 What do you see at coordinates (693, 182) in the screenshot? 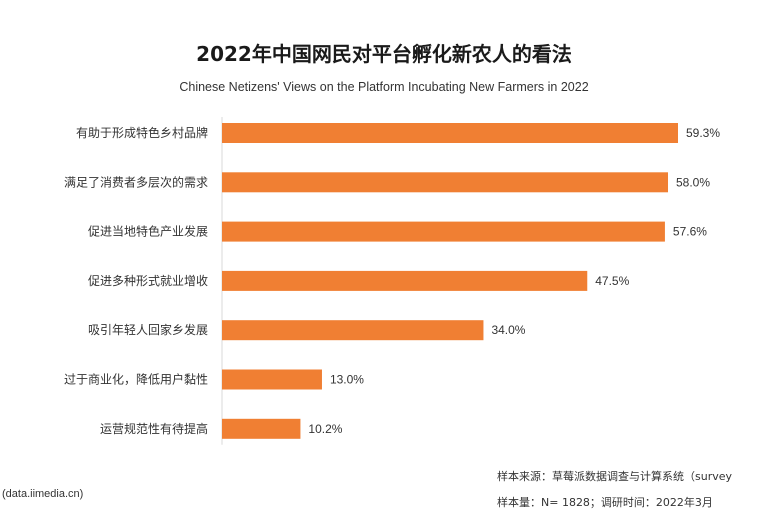
I see `value-label: 58.0%` at bounding box center [693, 182].